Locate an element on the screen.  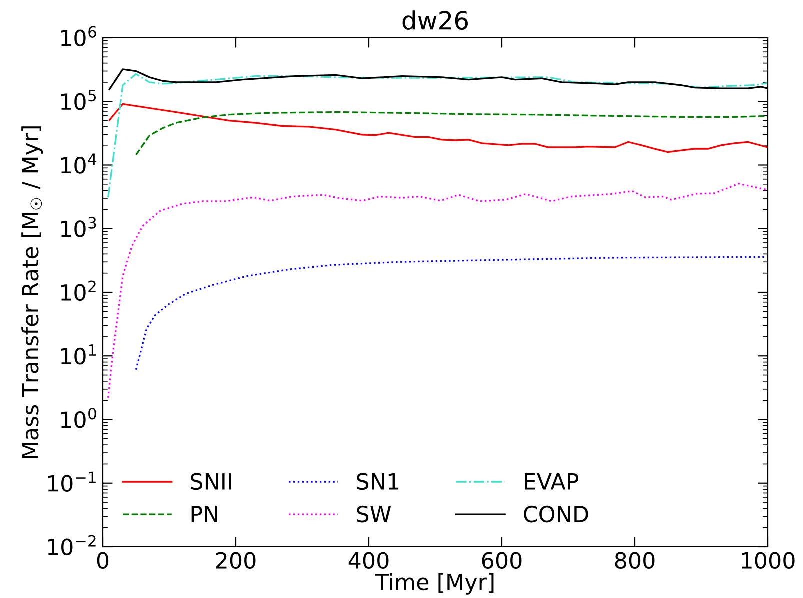
y-tick-label: 10$^{5}$ is located at coordinates (78, 100).